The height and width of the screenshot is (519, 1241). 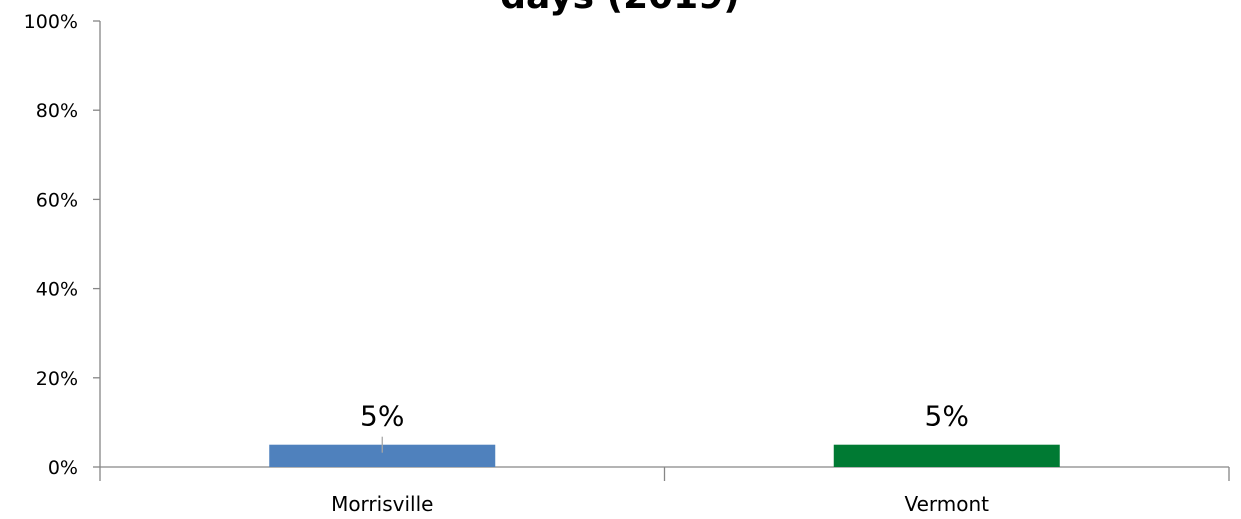 What do you see at coordinates (946, 455) in the screenshot?
I see `bar-vermont` at bounding box center [946, 455].